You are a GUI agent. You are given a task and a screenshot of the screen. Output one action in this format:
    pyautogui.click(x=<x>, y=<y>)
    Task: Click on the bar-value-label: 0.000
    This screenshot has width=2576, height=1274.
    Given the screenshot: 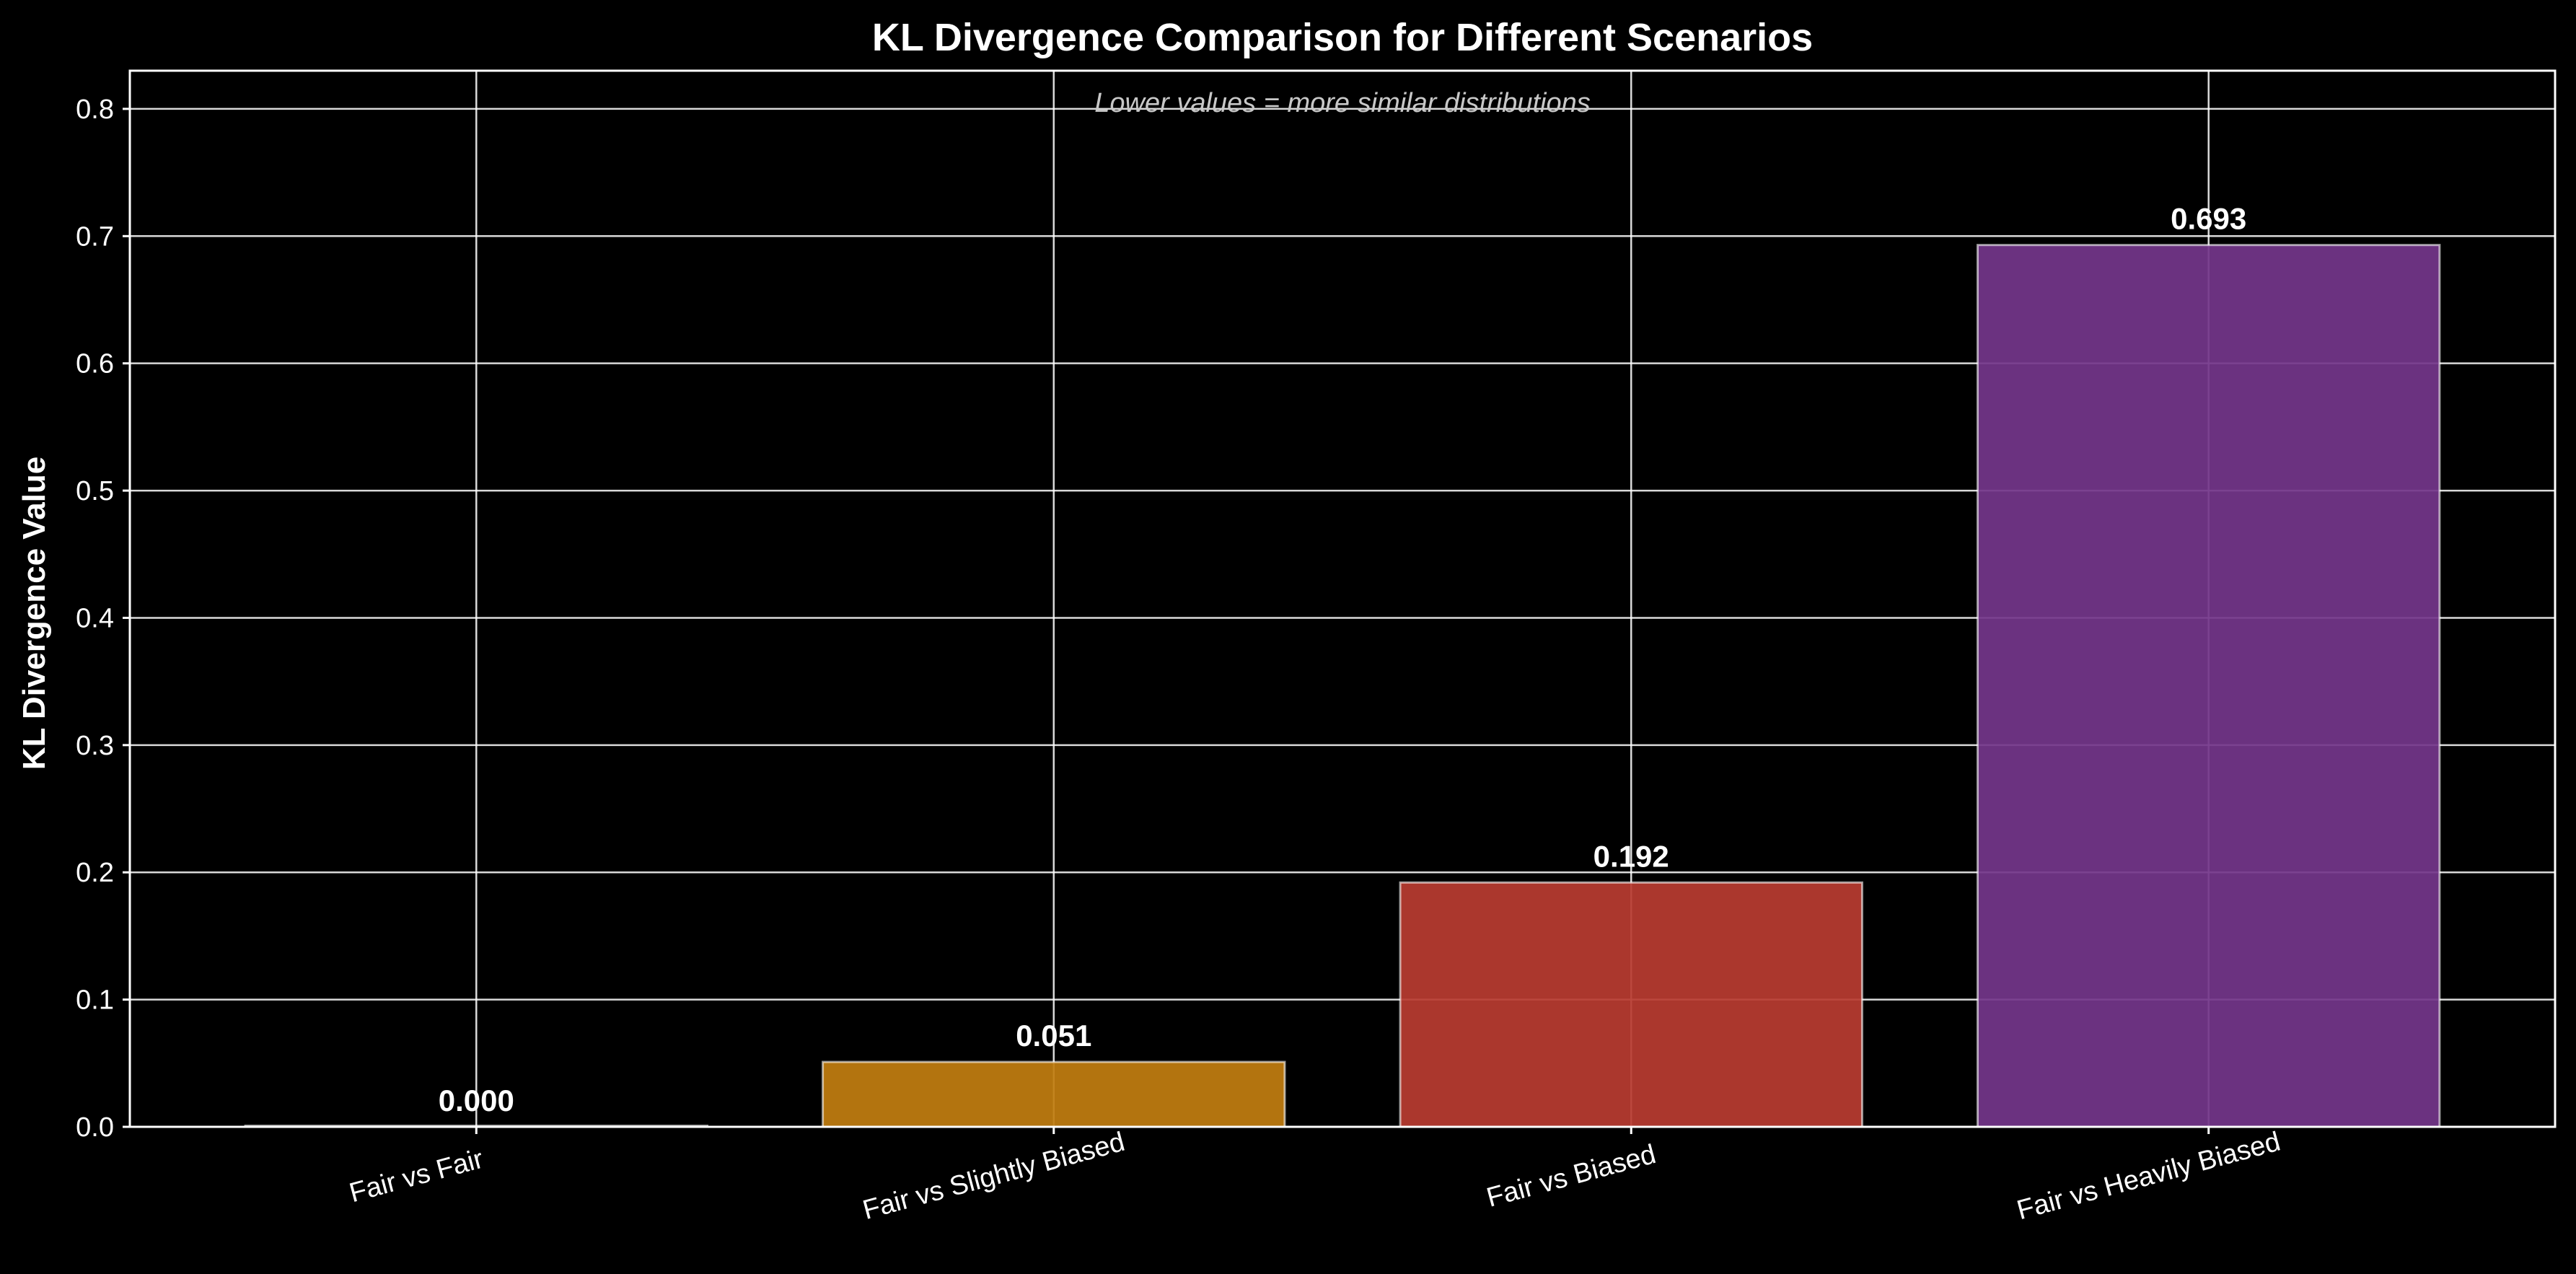 What is the action you would take?
    pyautogui.click(x=476, y=1101)
    